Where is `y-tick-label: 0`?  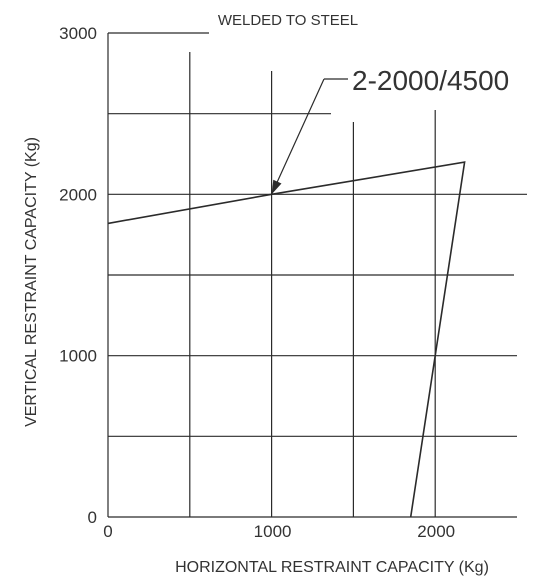
y-tick-label: 0 is located at coordinates (92, 517).